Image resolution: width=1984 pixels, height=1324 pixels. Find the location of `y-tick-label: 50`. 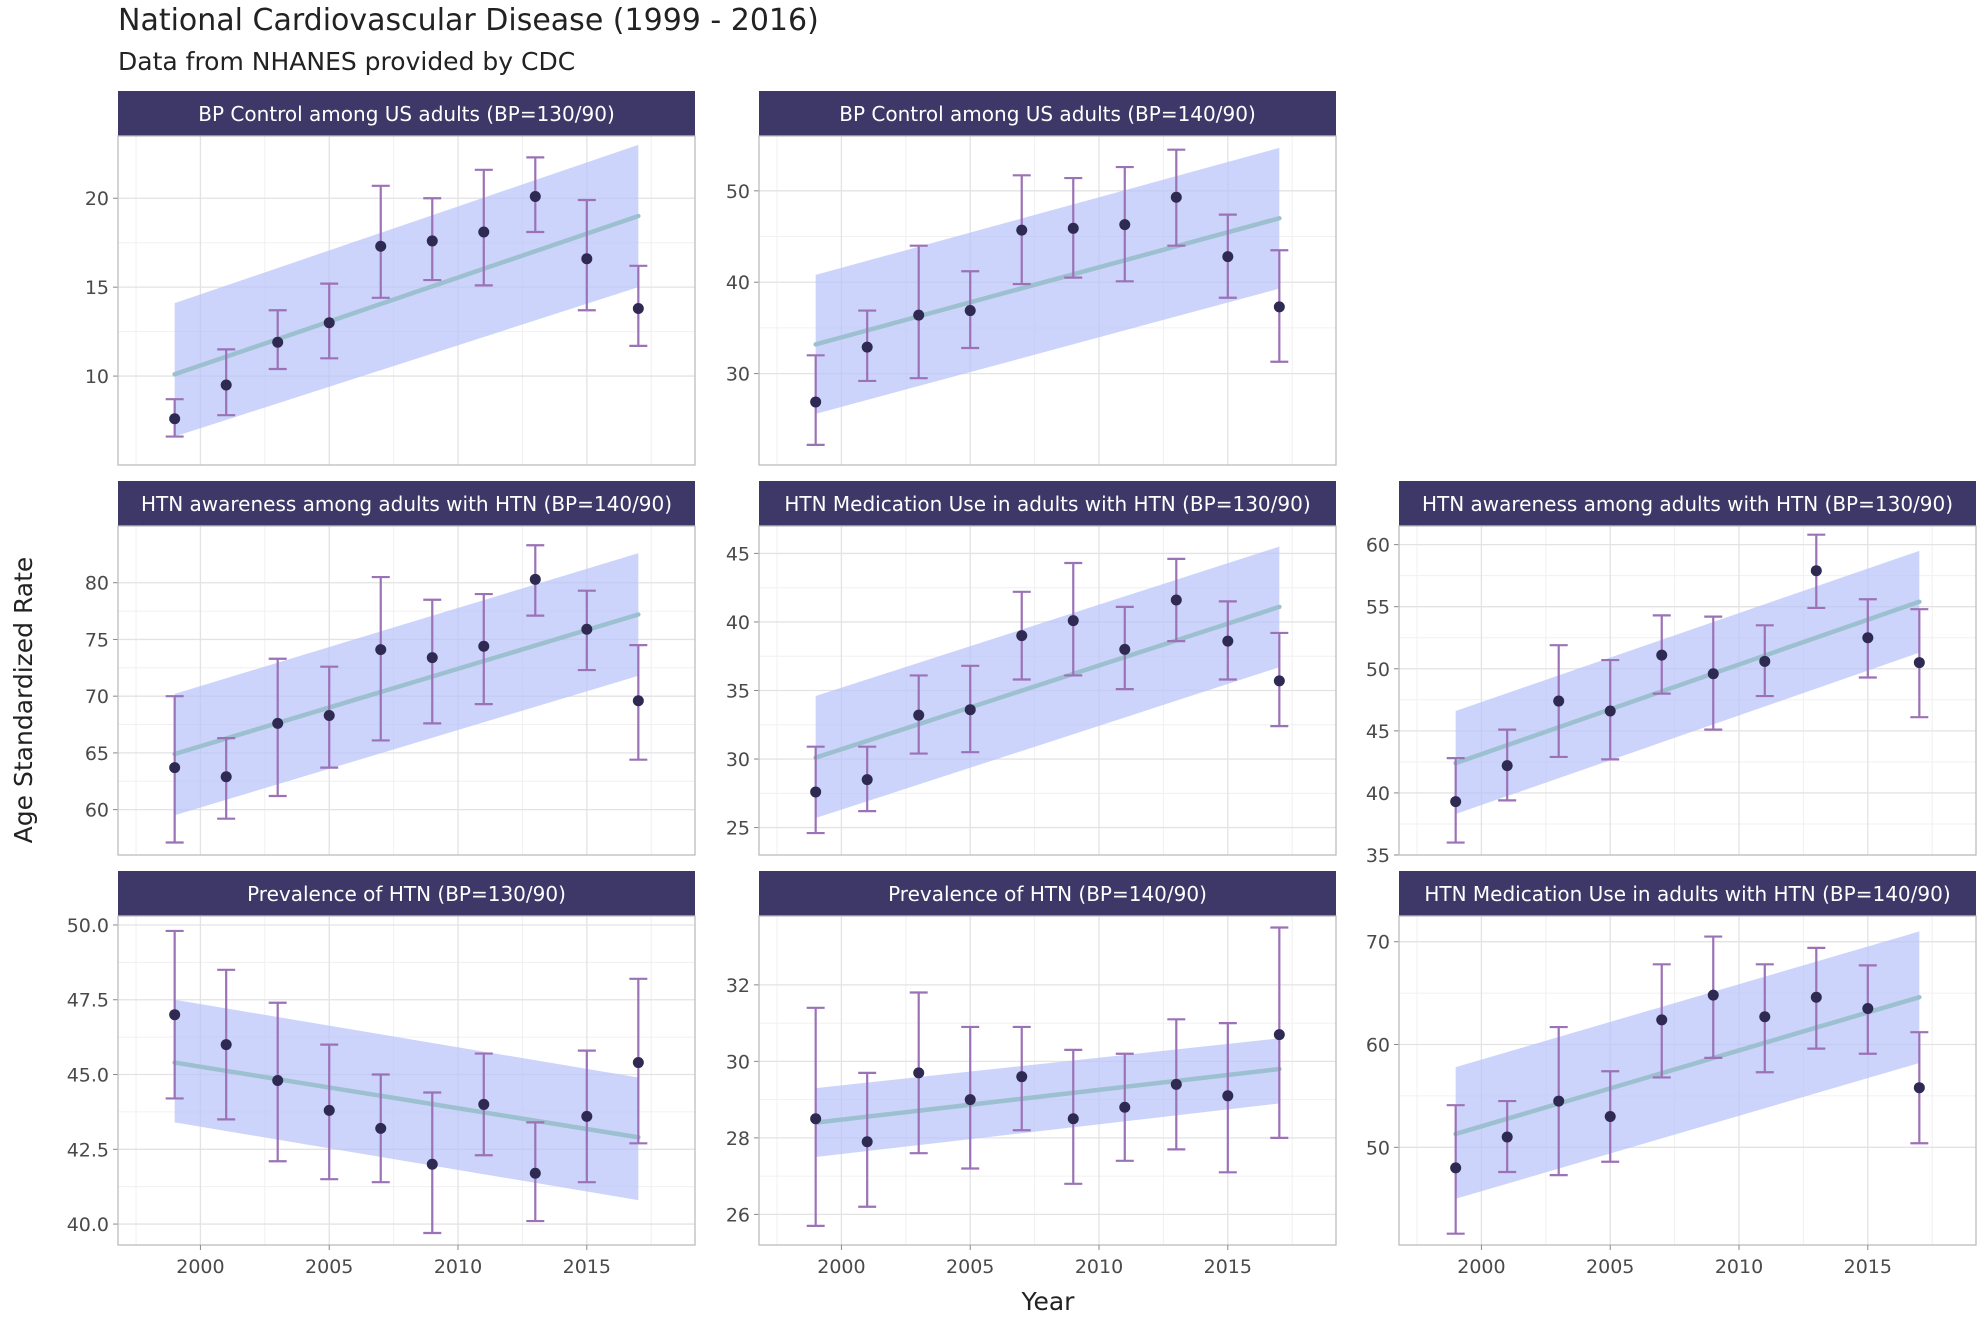

y-tick-label: 50 is located at coordinates (738, 192).